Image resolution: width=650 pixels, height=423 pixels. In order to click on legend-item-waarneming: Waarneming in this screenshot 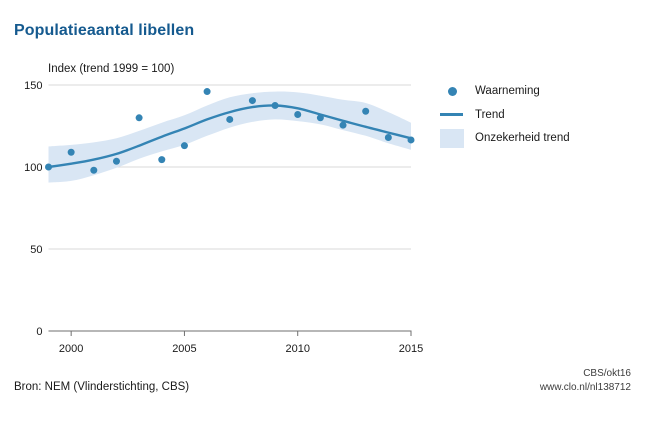, I will do `click(505, 91)`.